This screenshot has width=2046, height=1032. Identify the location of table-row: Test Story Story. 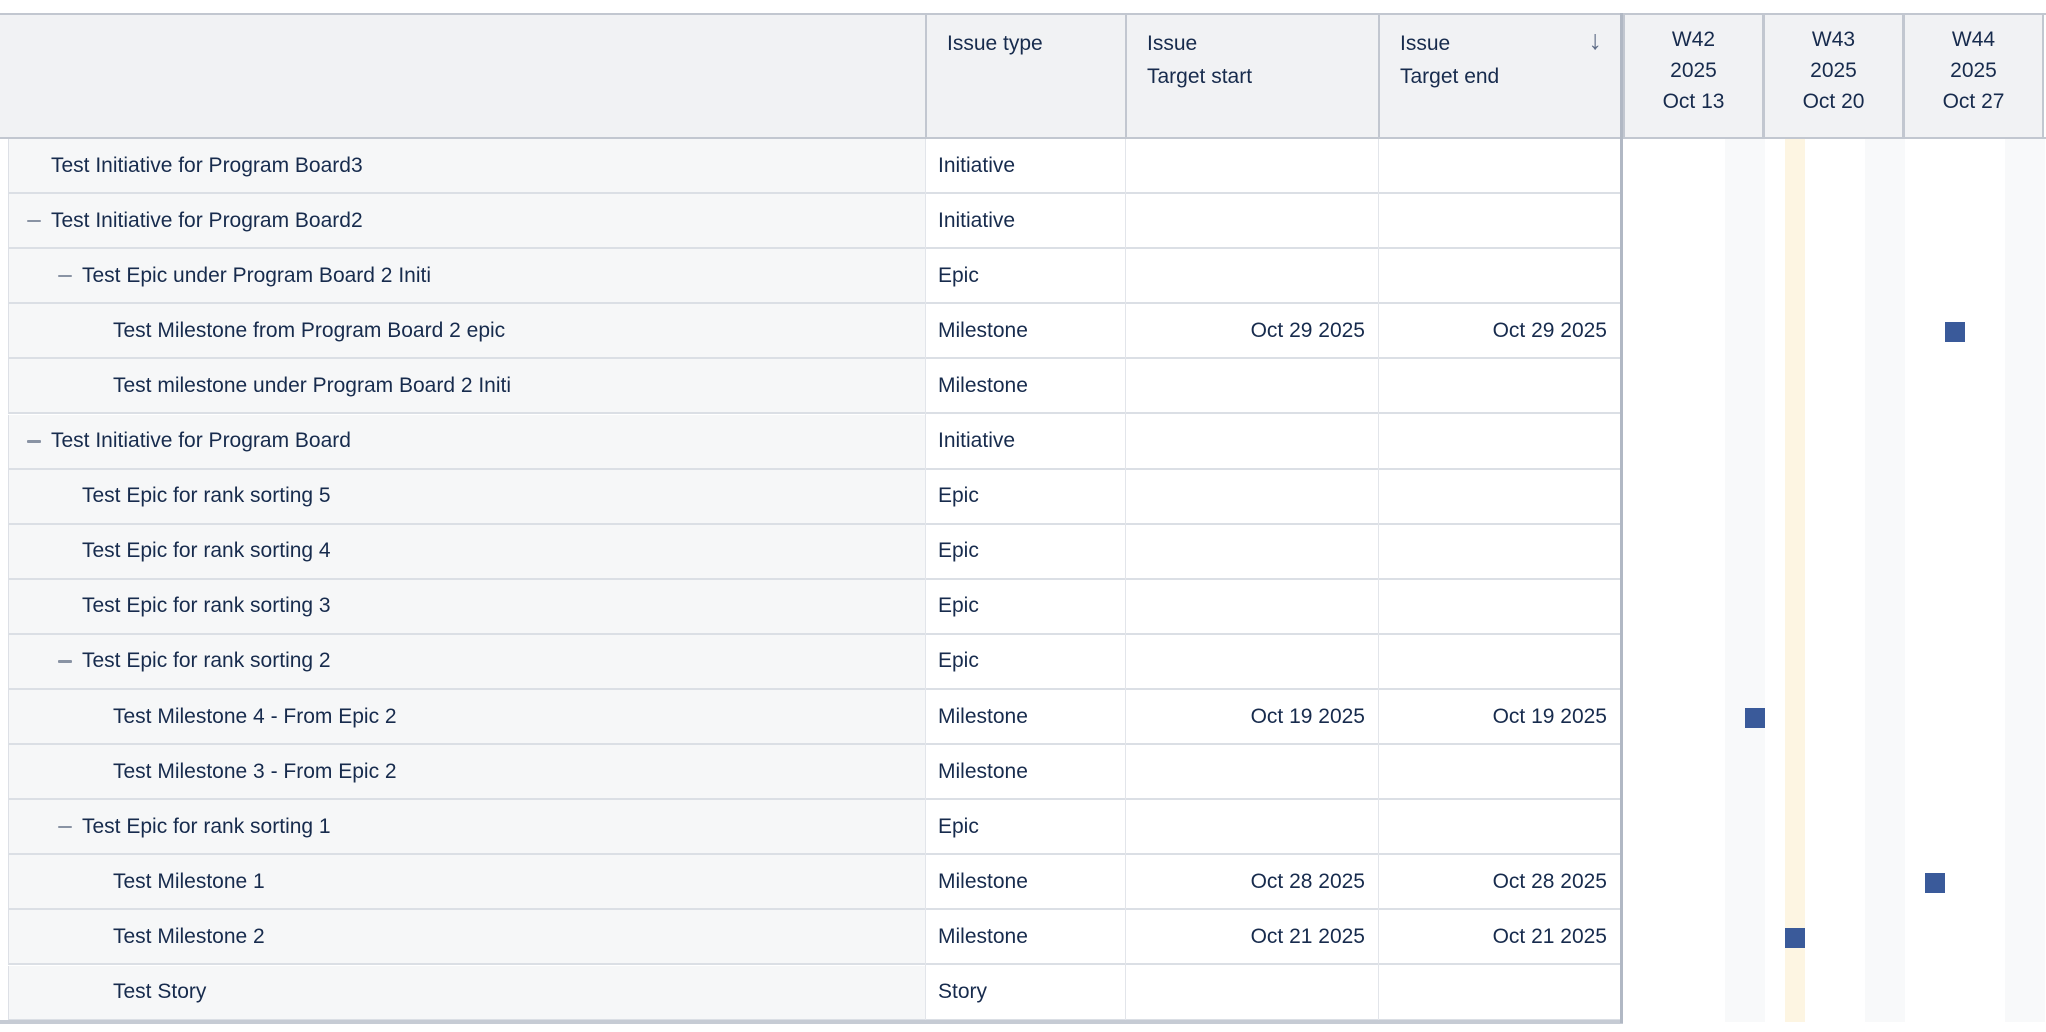
(810, 993).